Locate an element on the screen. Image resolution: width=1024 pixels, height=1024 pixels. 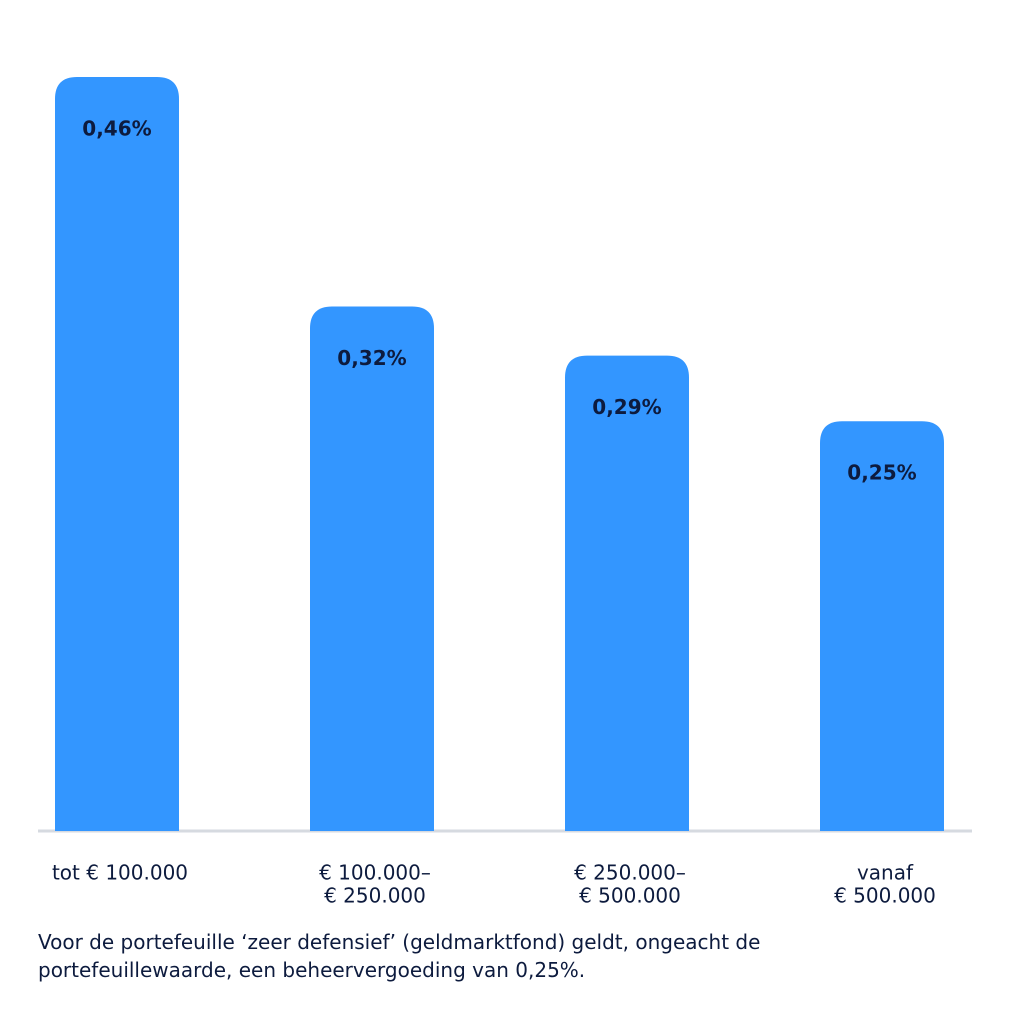
value-label: 0,46% is located at coordinates (116, 129).